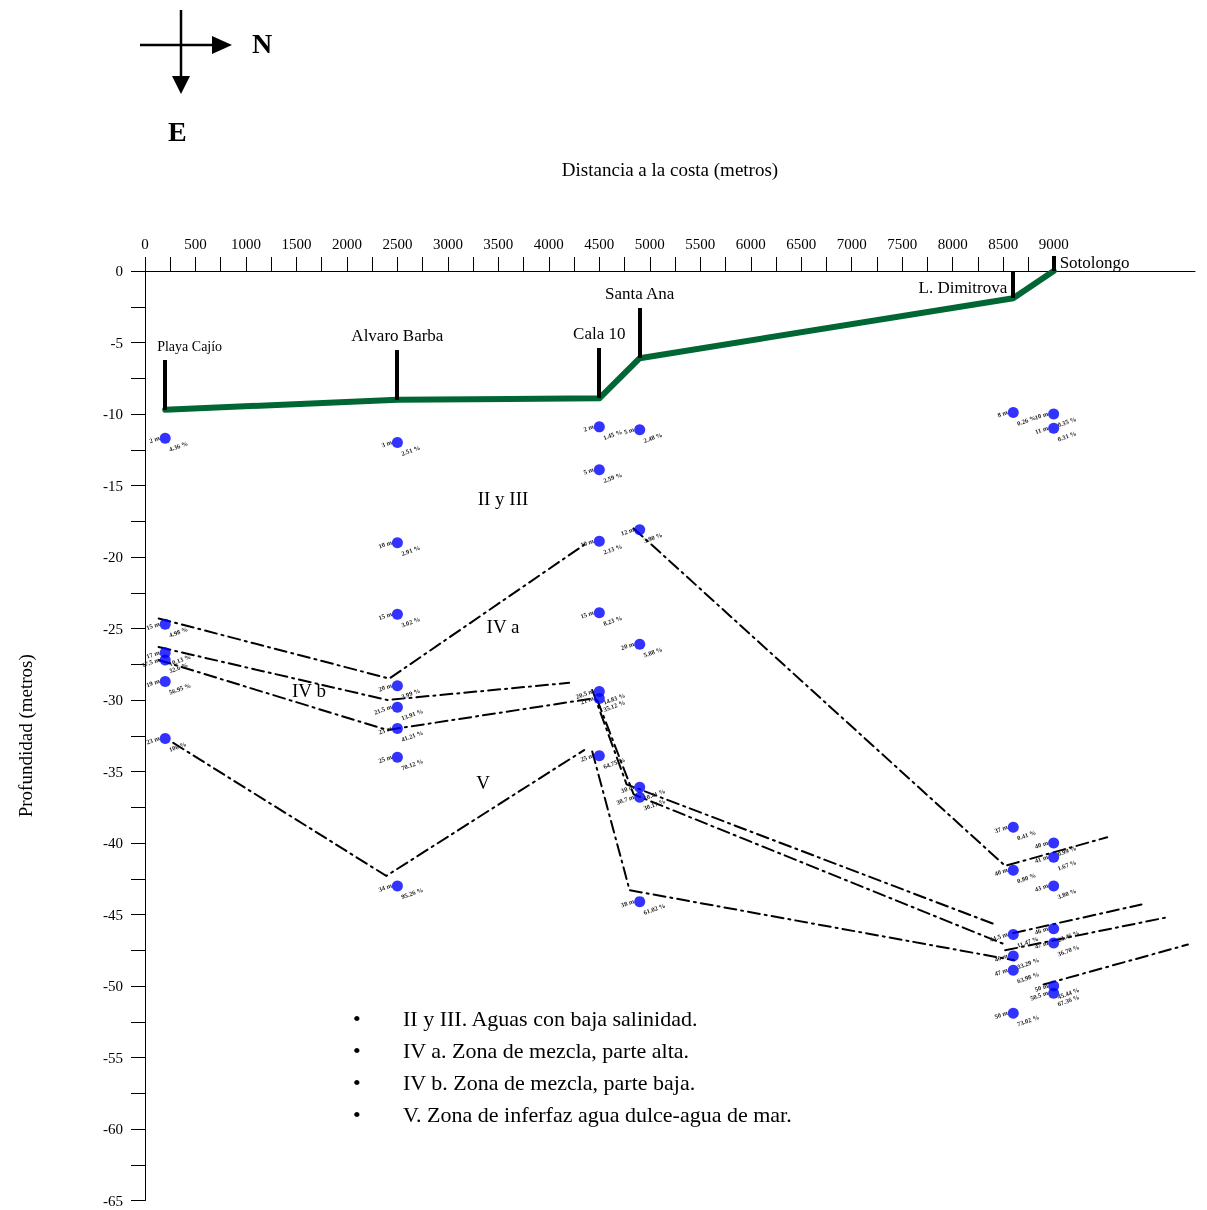 Image resolution: width=1207 pixels, height=1210 pixels. I want to click on x-tick-label: 9000, so click(1053, 243).